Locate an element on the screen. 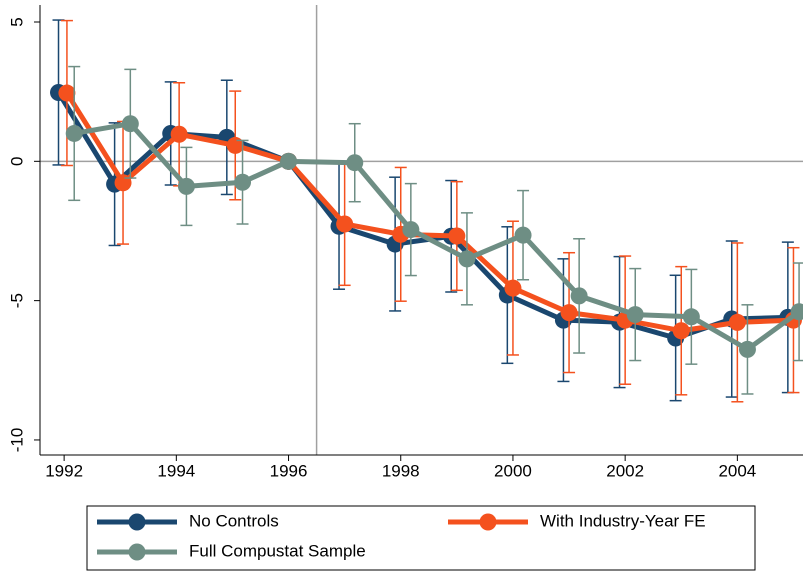  legend-label: With Industry-Year FE is located at coordinates (623, 520).